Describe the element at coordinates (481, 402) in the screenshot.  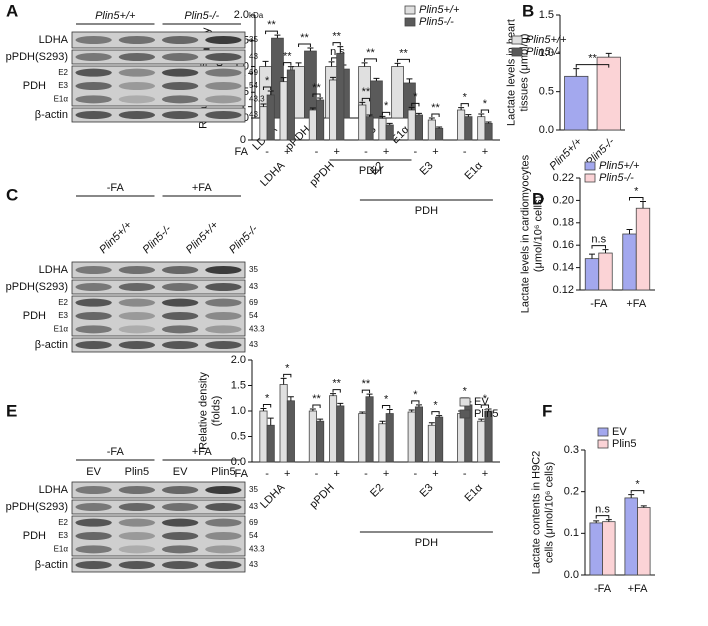
I see `legend-label: EV` at that location.